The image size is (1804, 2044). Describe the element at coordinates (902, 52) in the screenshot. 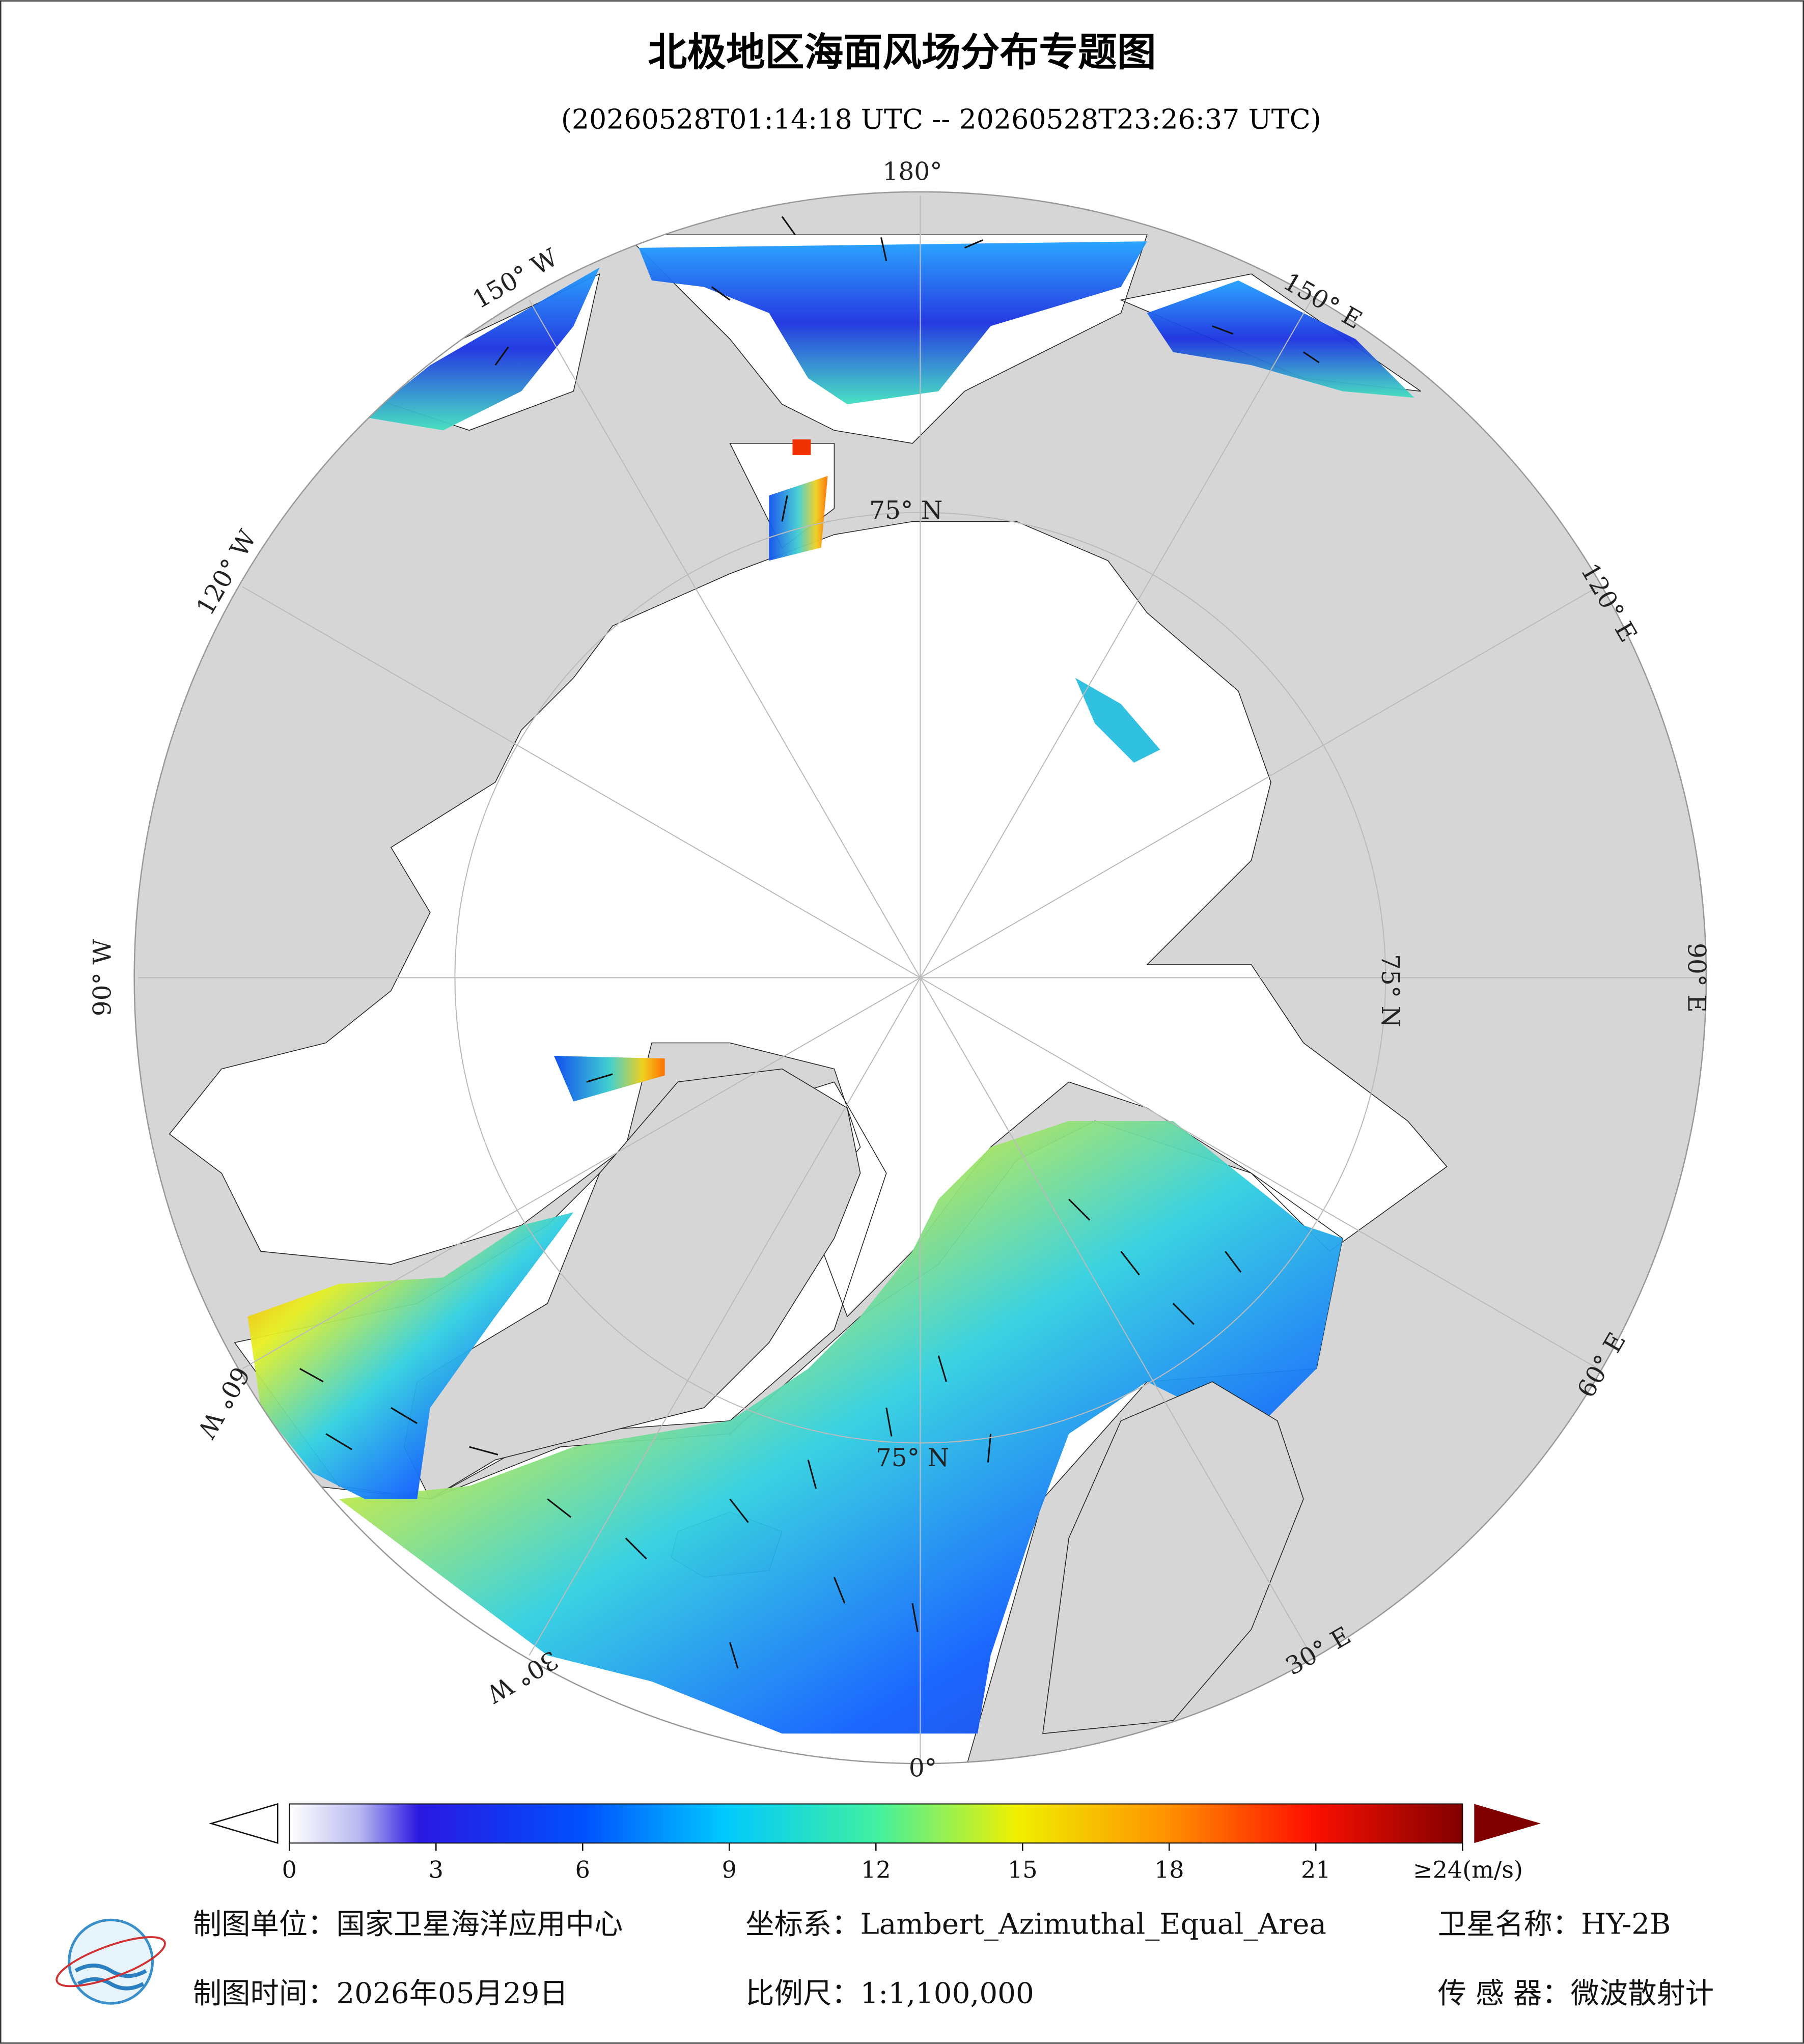

I see `title: 北极地区海面风场分布专题图` at that location.